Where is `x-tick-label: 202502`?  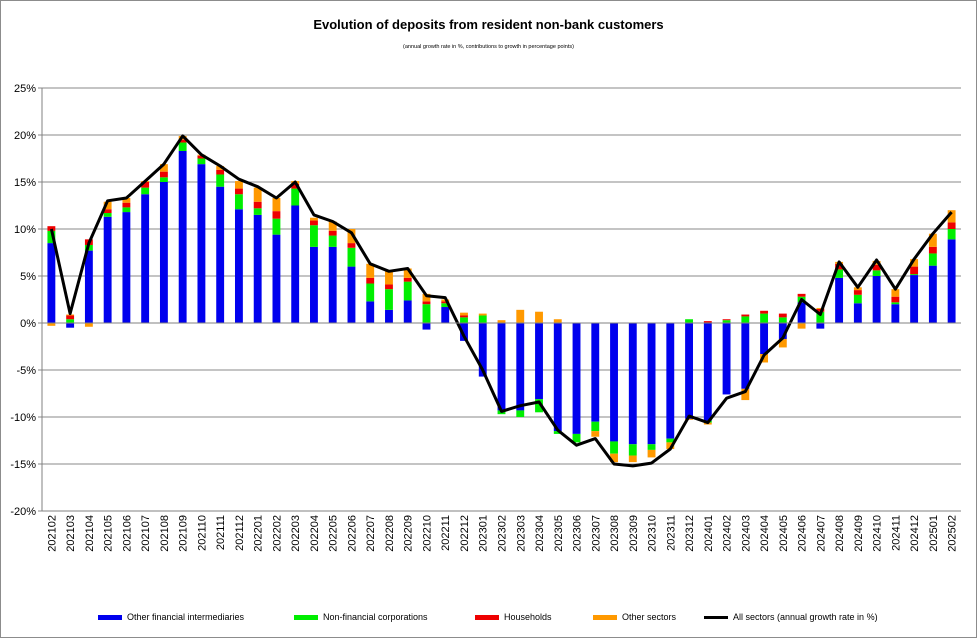 x-tick-label: 202502 is located at coordinates (953, 533).